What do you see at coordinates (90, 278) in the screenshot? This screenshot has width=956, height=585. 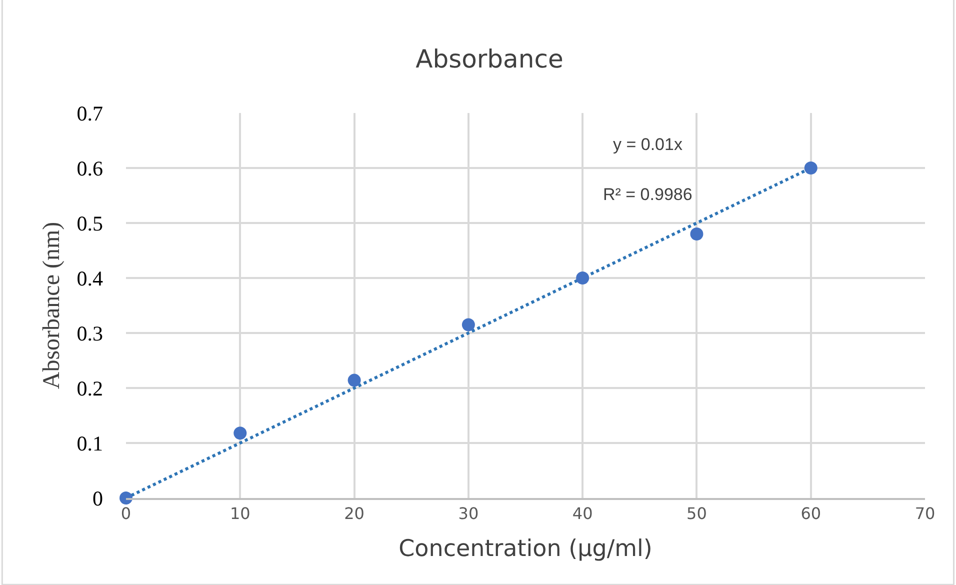 I see `y-tick-label: 0.4` at bounding box center [90, 278].